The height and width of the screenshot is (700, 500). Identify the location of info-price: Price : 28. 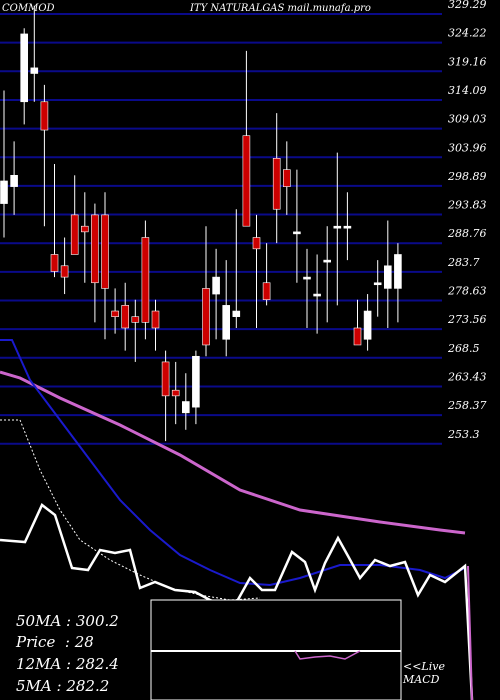
(55, 642).